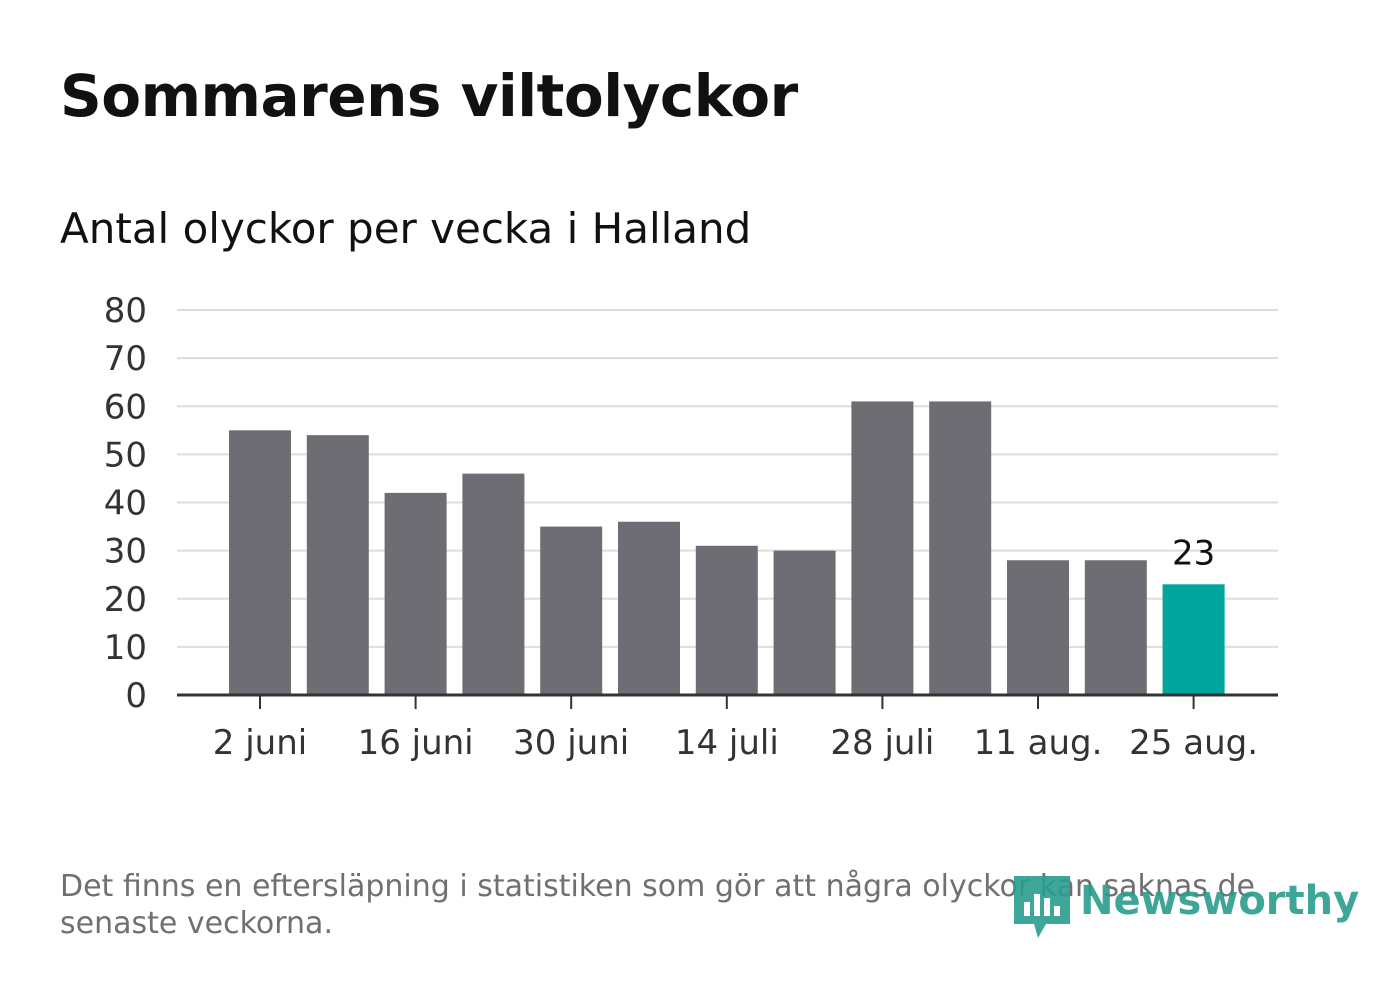 The height and width of the screenshot is (999, 1382). I want to click on y-tick-label: 10, so click(125, 648).